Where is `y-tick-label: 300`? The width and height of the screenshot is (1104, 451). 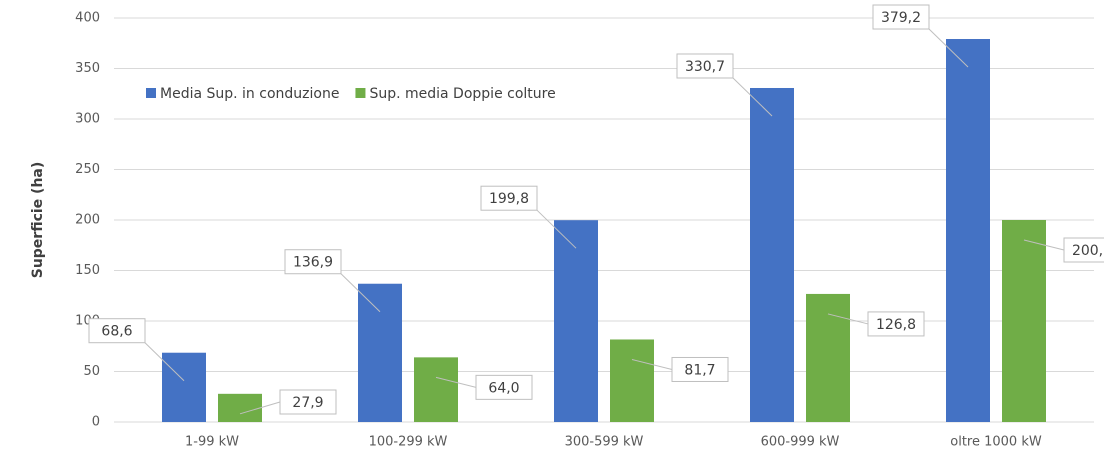
y-tick-label: 300 is located at coordinates (87, 119).